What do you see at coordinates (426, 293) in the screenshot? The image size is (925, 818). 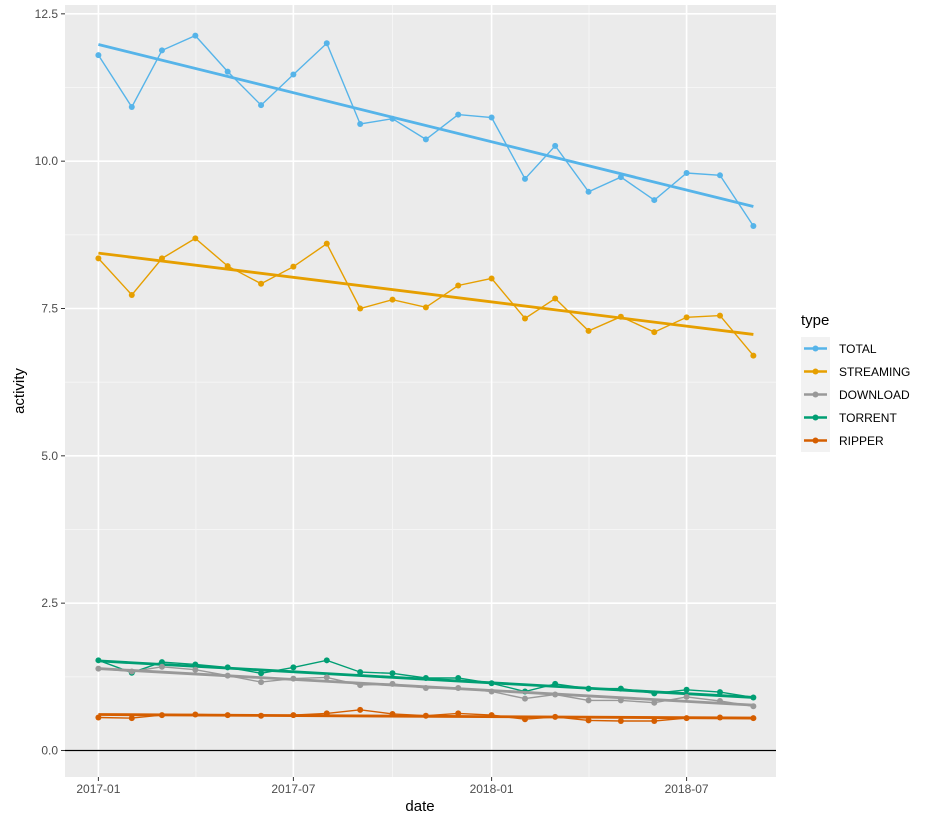 I see `trend-line-streaming` at bounding box center [426, 293].